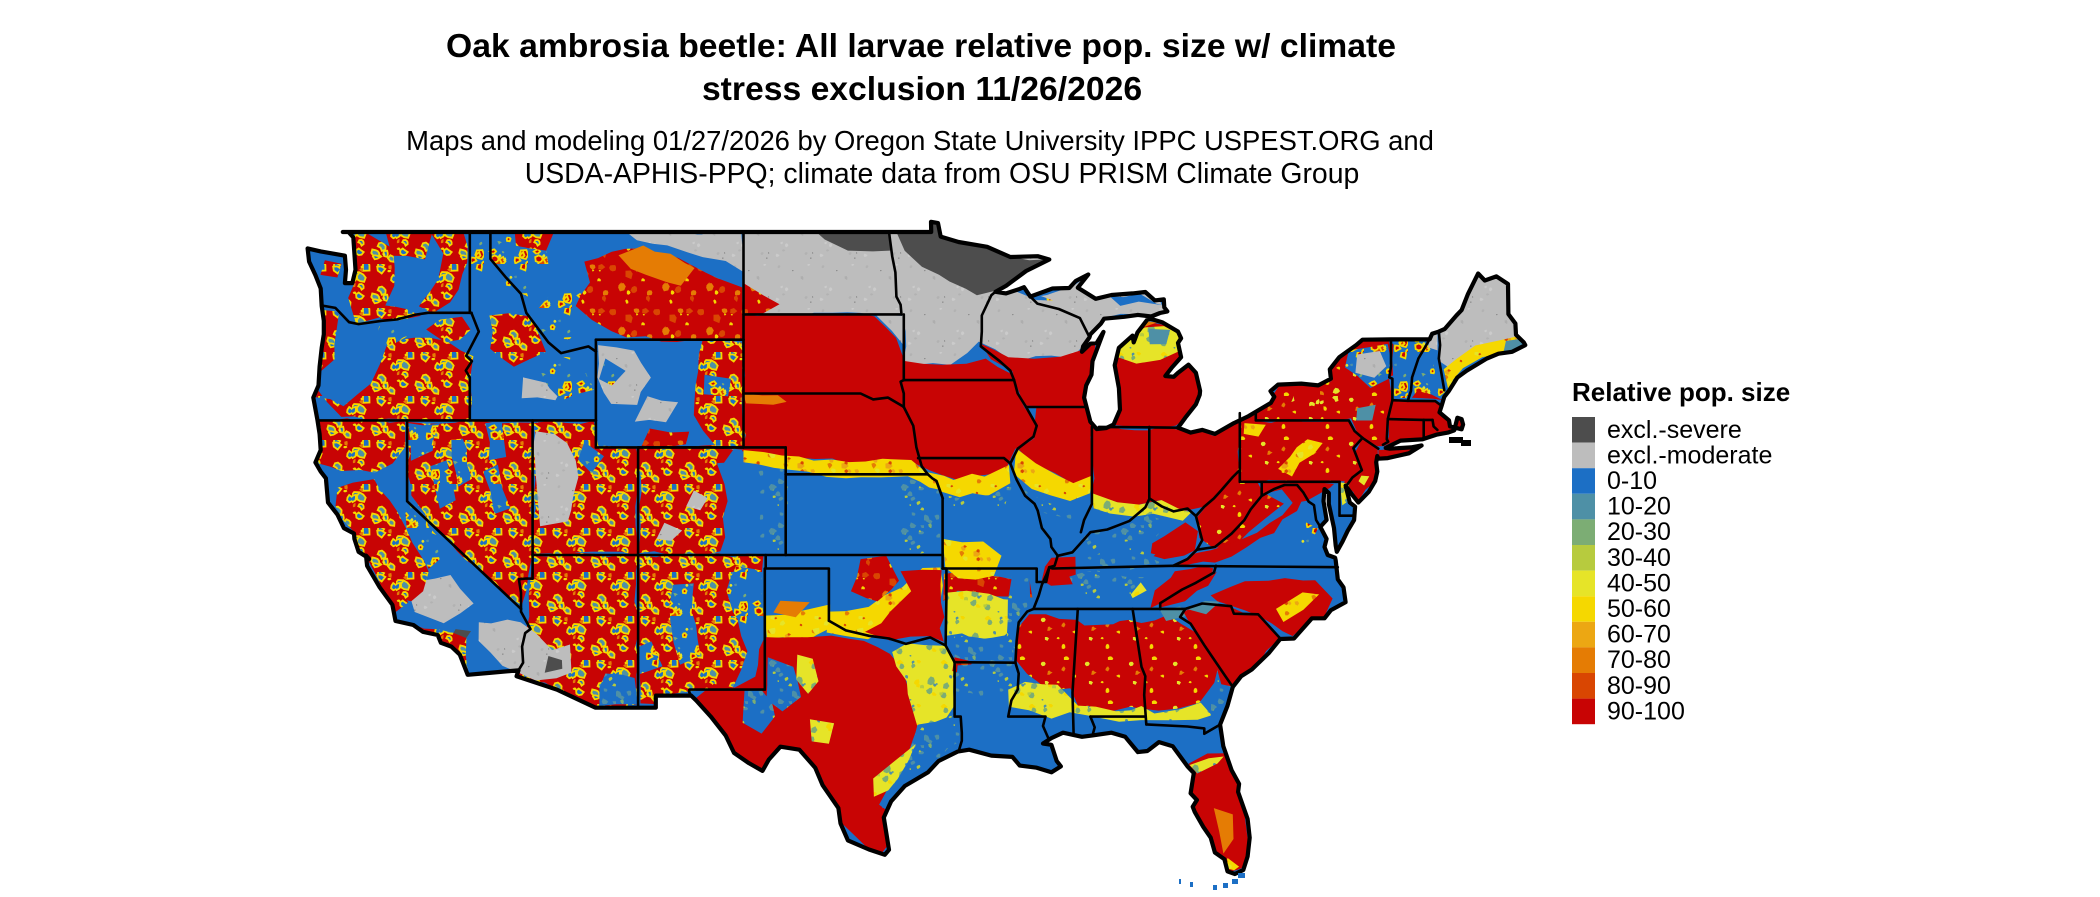  I want to click on svg-text: Relative pop. size, so click(1681, 392).